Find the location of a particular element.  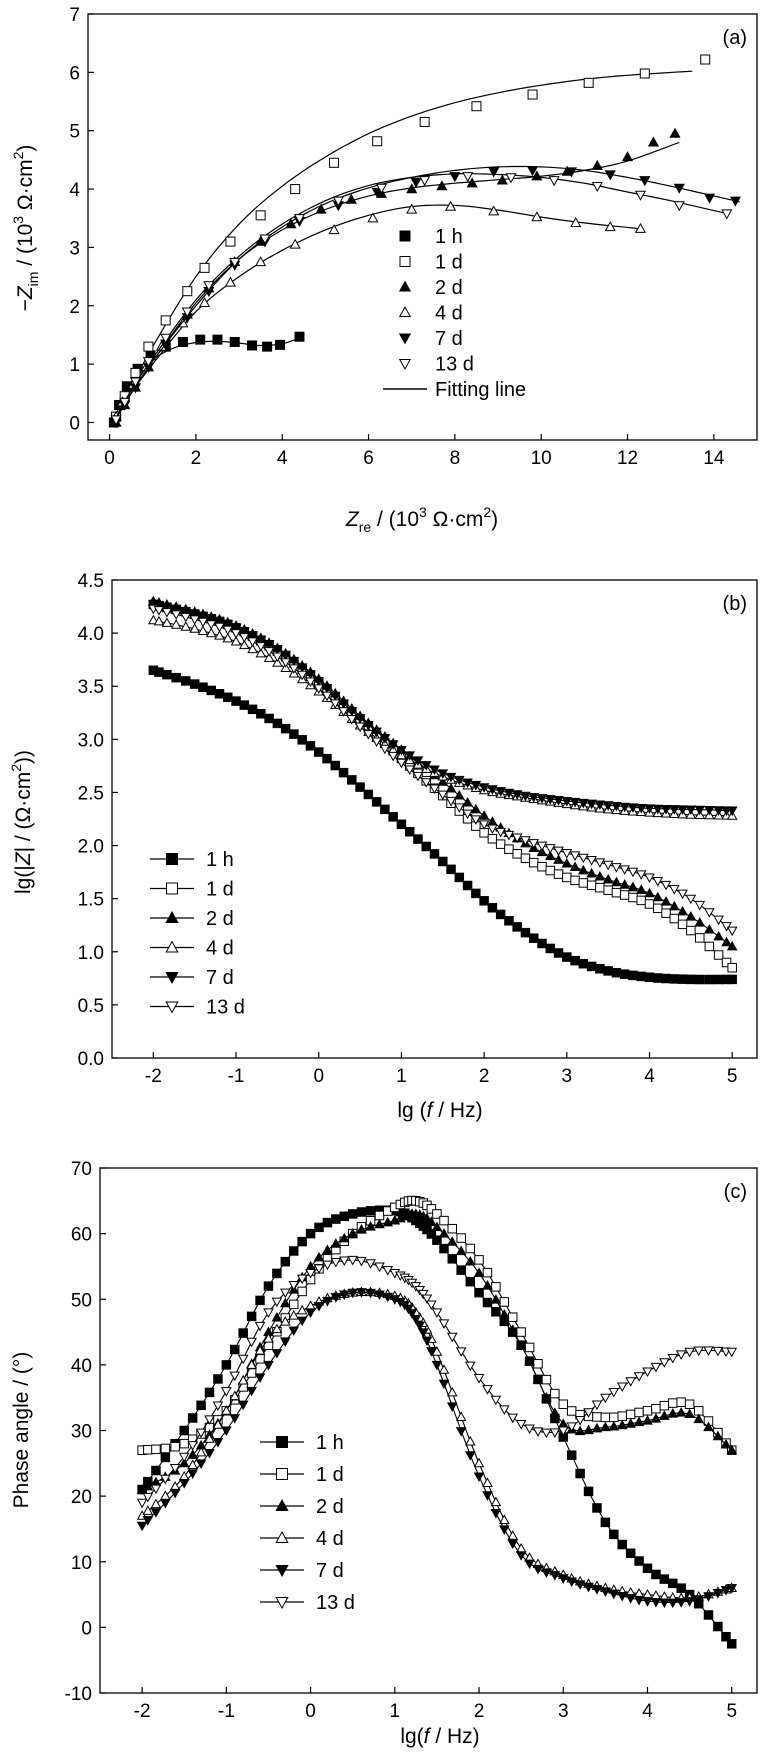

x-axis-label: lg(f / Hz) is located at coordinates (439, 1736).